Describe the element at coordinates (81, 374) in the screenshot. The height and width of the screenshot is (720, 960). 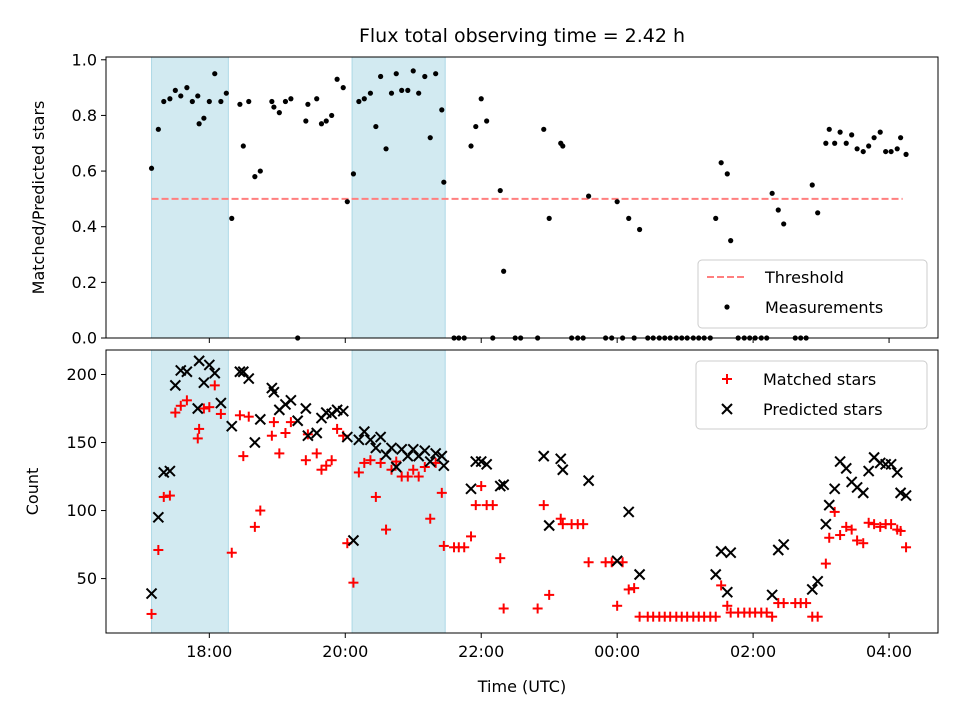
I see `y-tick-label: 200` at that location.